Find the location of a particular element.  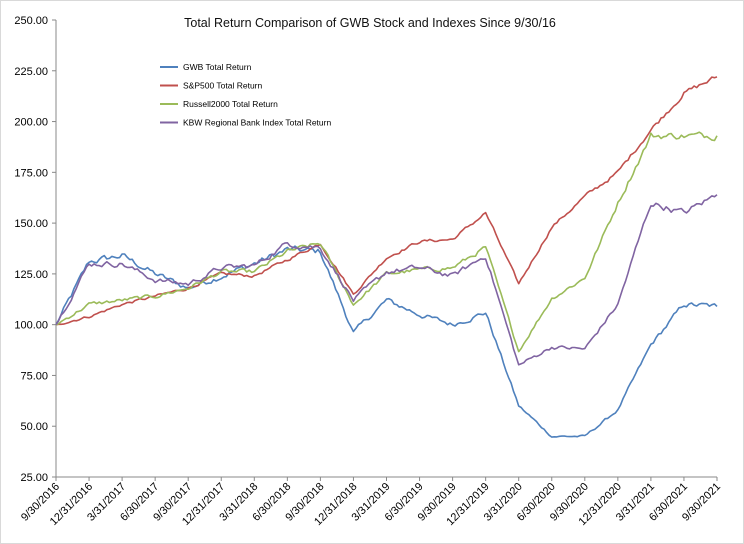

y-tick-label: 25.00 is located at coordinates (34, 478).